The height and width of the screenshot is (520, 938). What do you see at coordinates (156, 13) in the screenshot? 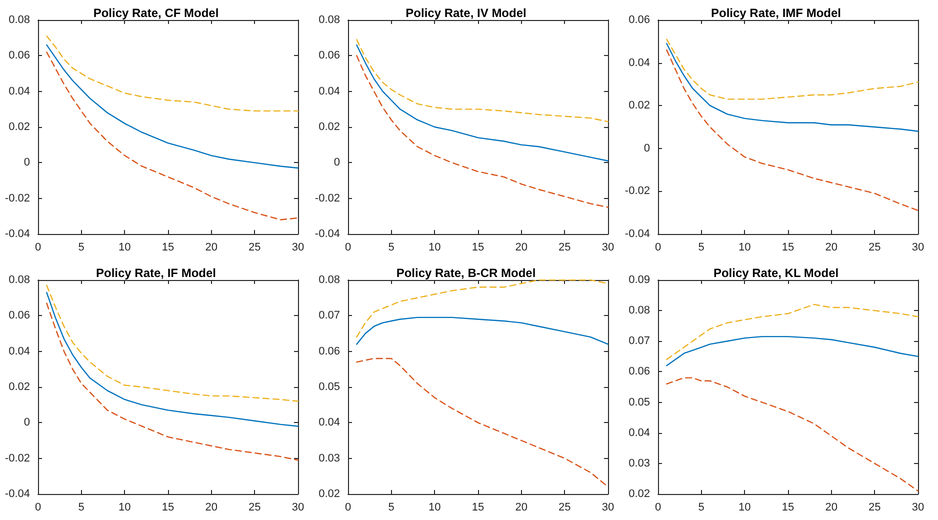
I see `chart-title: Policy Rate, CF Model` at bounding box center [156, 13].